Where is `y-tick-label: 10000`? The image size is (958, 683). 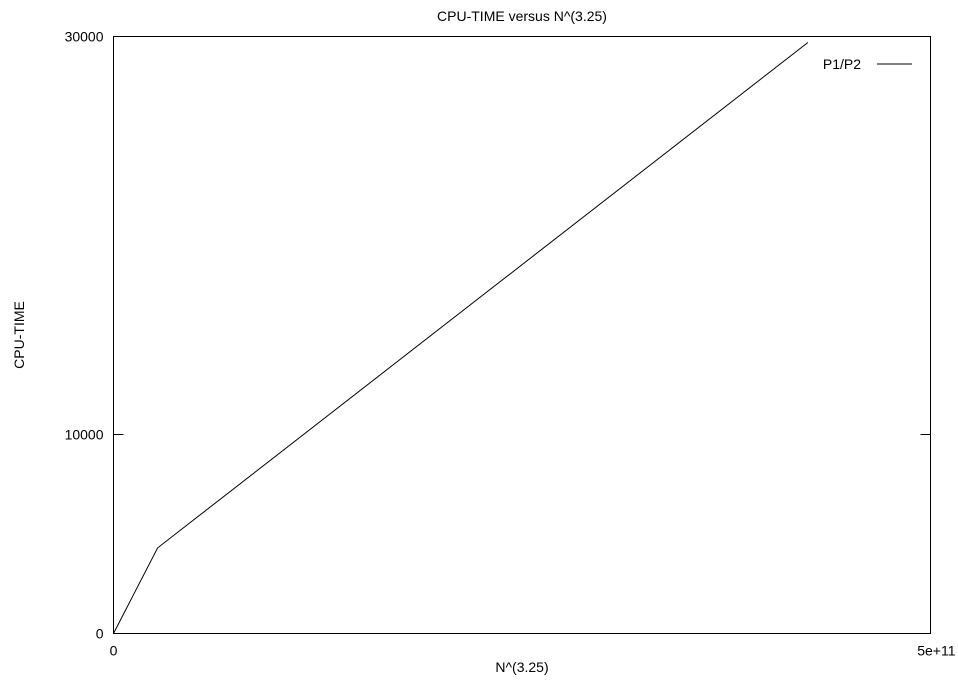 y-tick-label: 10000 is located at coordinates (84, 435).